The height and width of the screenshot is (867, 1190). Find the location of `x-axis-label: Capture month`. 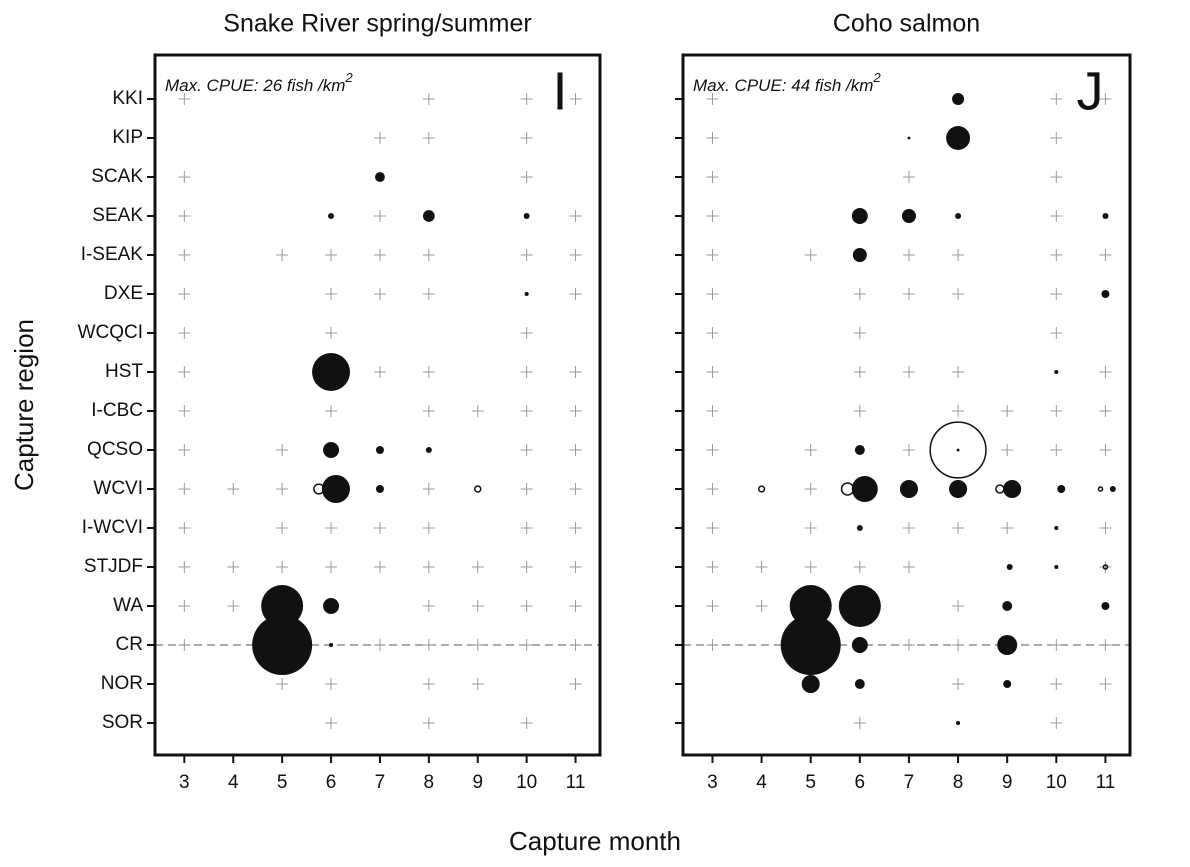

x-axis-label: Capture month is located at coordinates (595, 841).